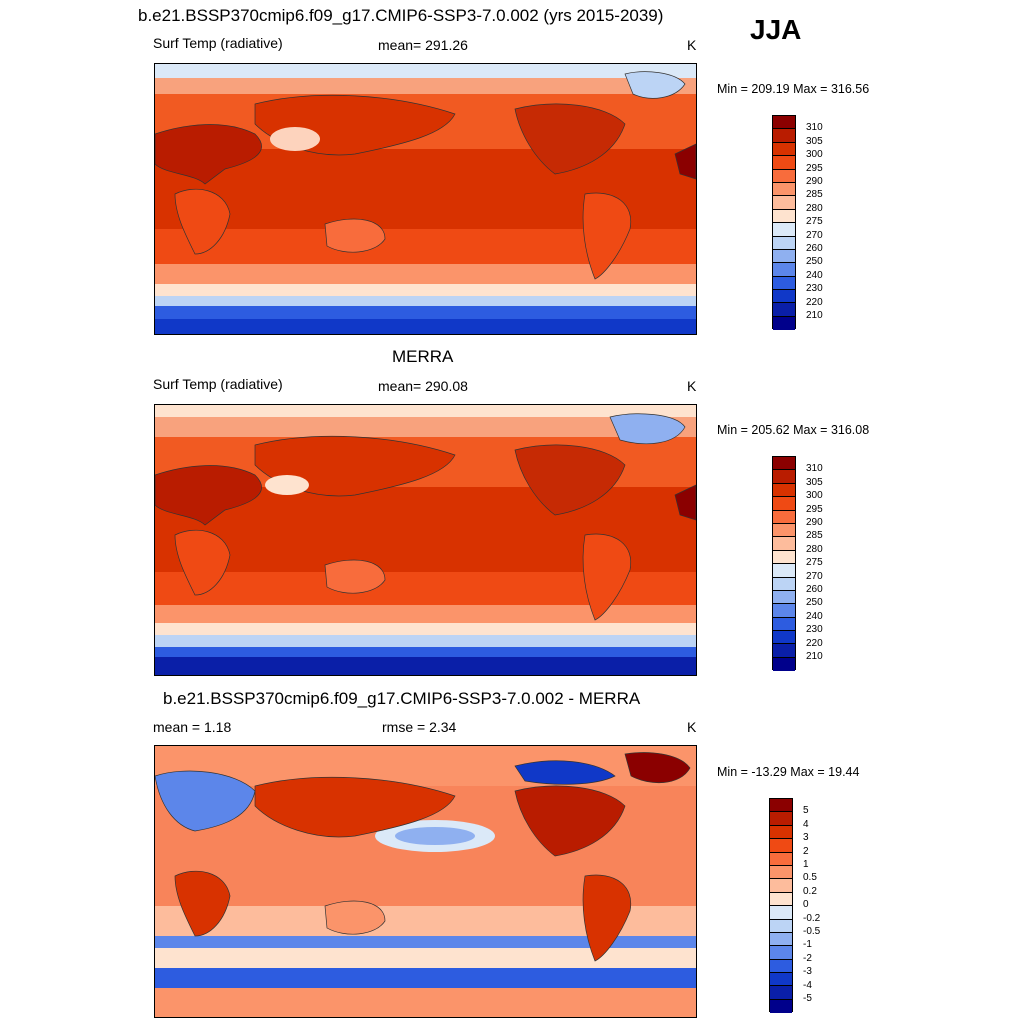 The height and width of the screenshot is (1024, 1024). What do you see at coordinates (812, 931) in the screenshot?
I see `panel3-colorbar-label: -0.5` at bounding box center [812, 931].